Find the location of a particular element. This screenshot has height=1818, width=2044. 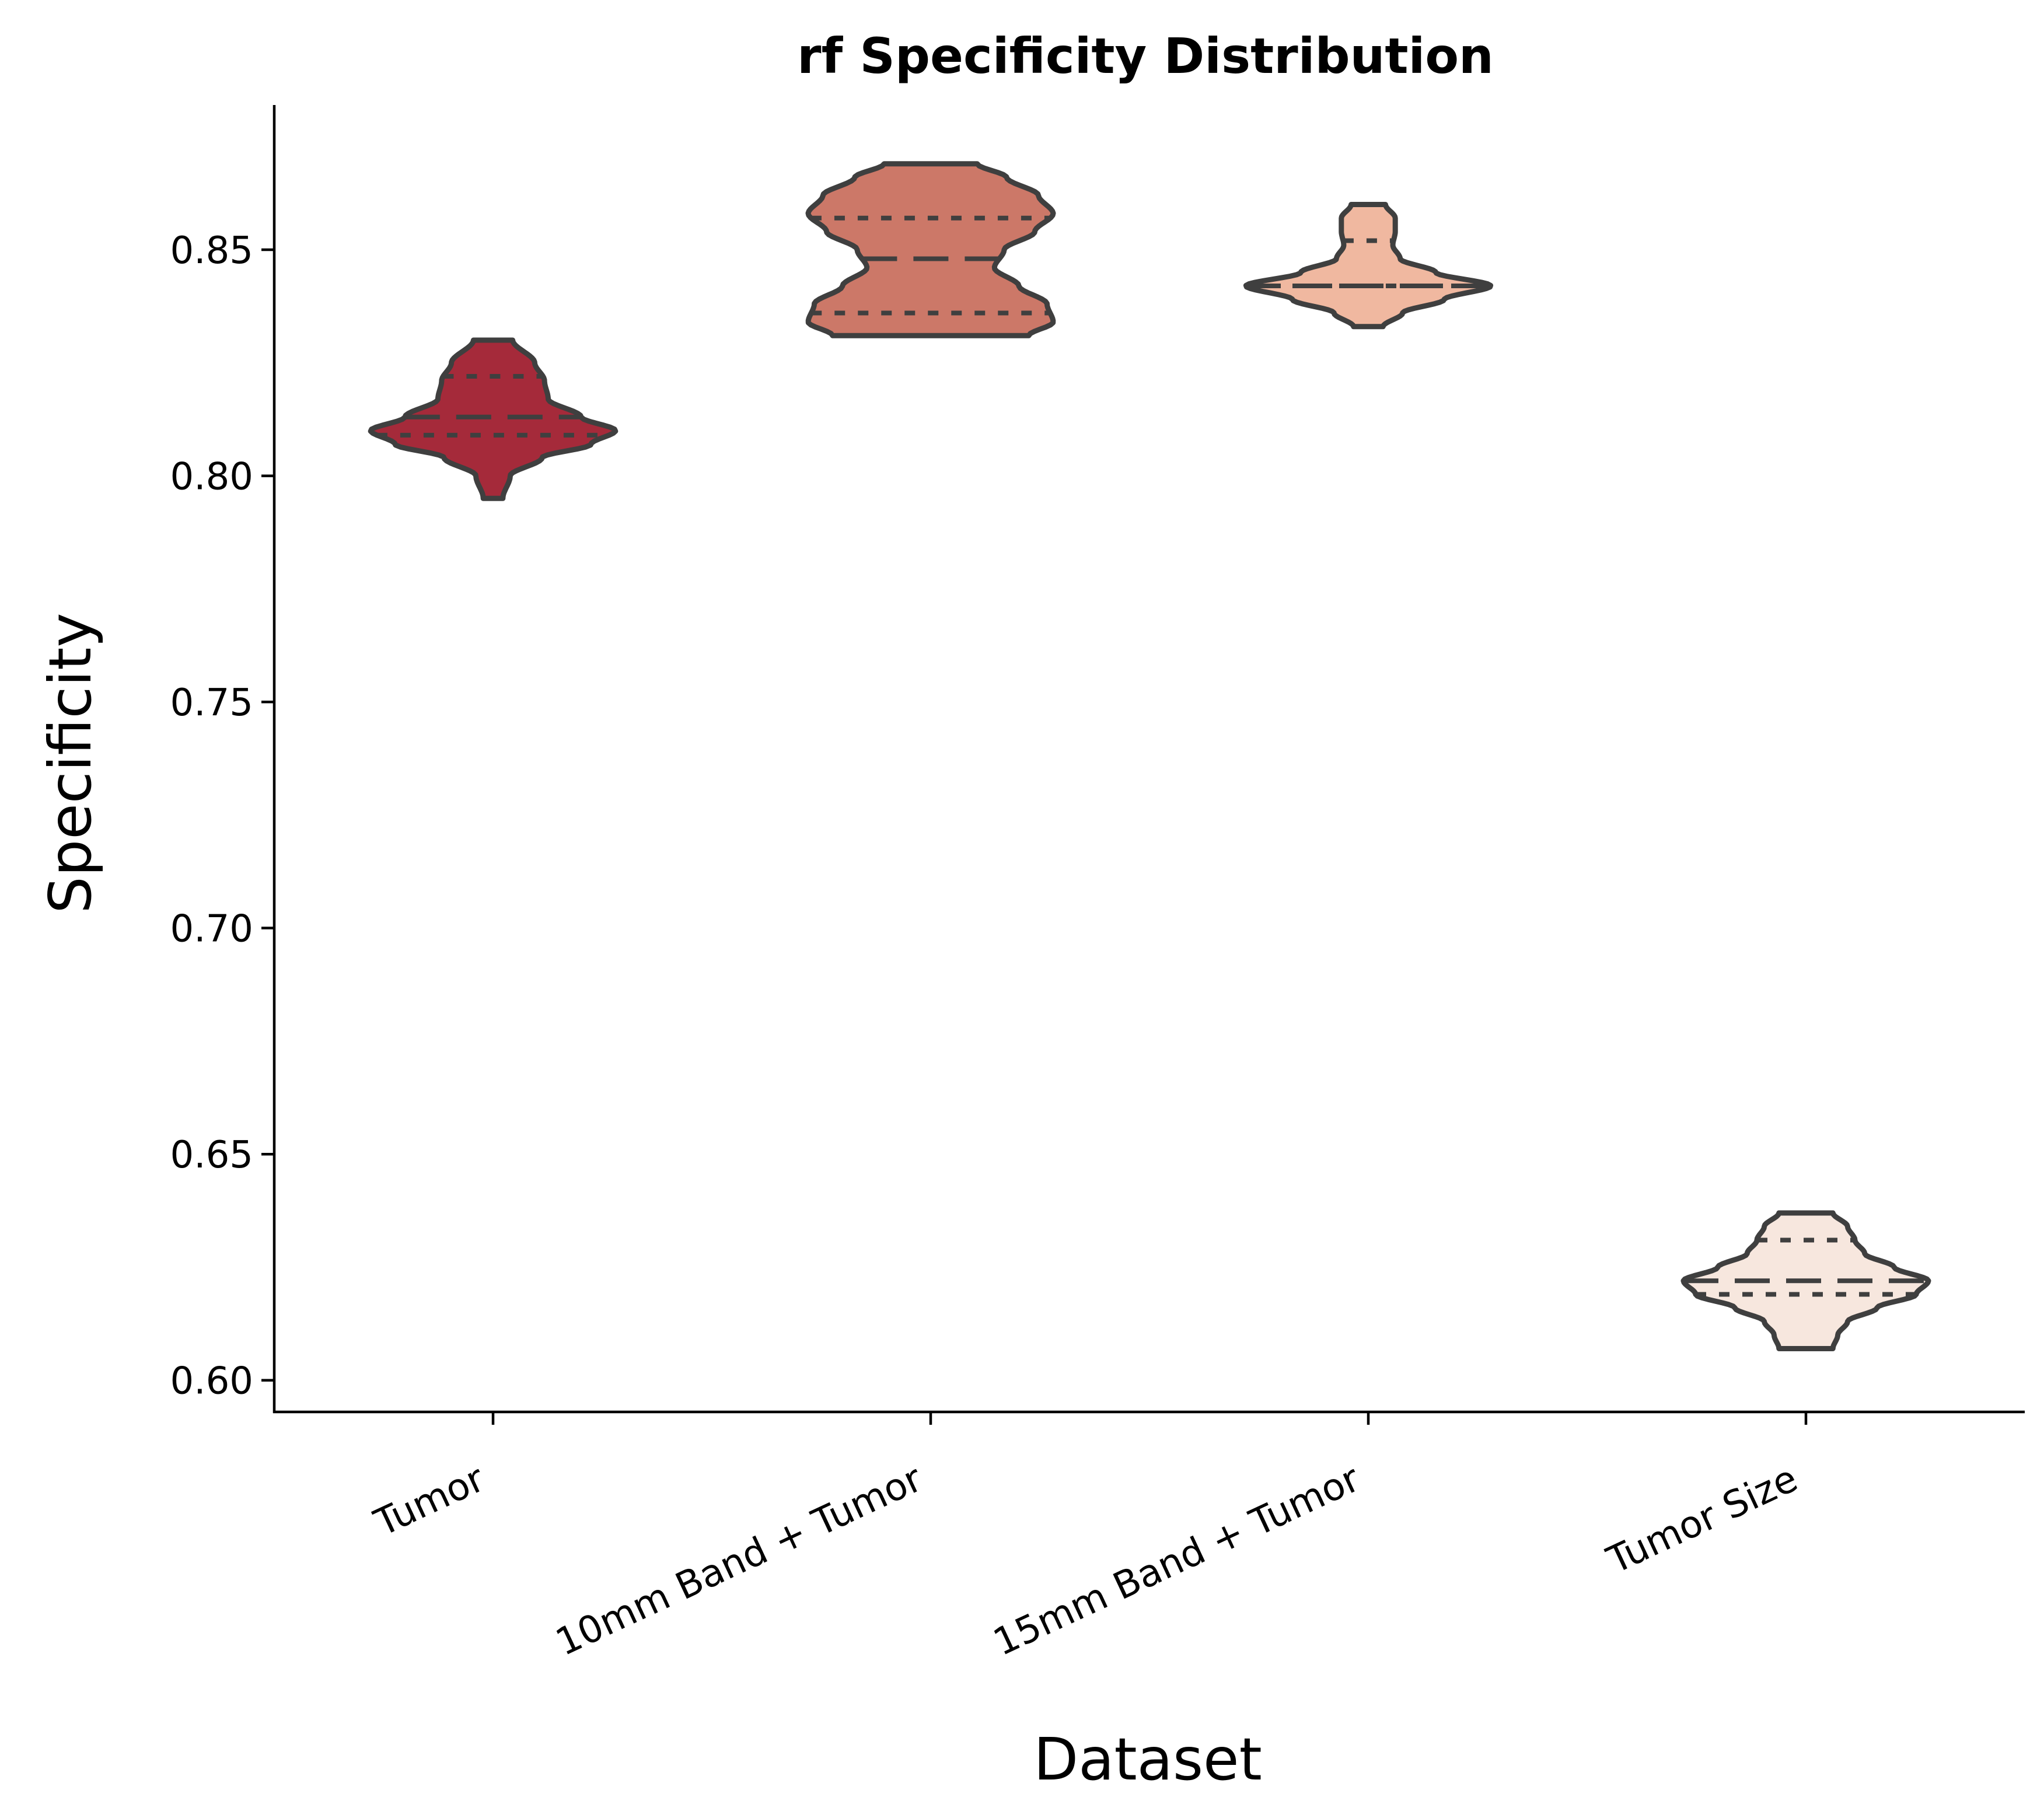

y-tick-label: 0.85 is located at coordinates (212, 250).